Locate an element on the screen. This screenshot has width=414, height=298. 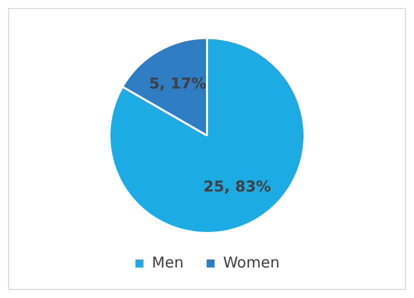
legend-label: Women is located at coordinates (251, 262).